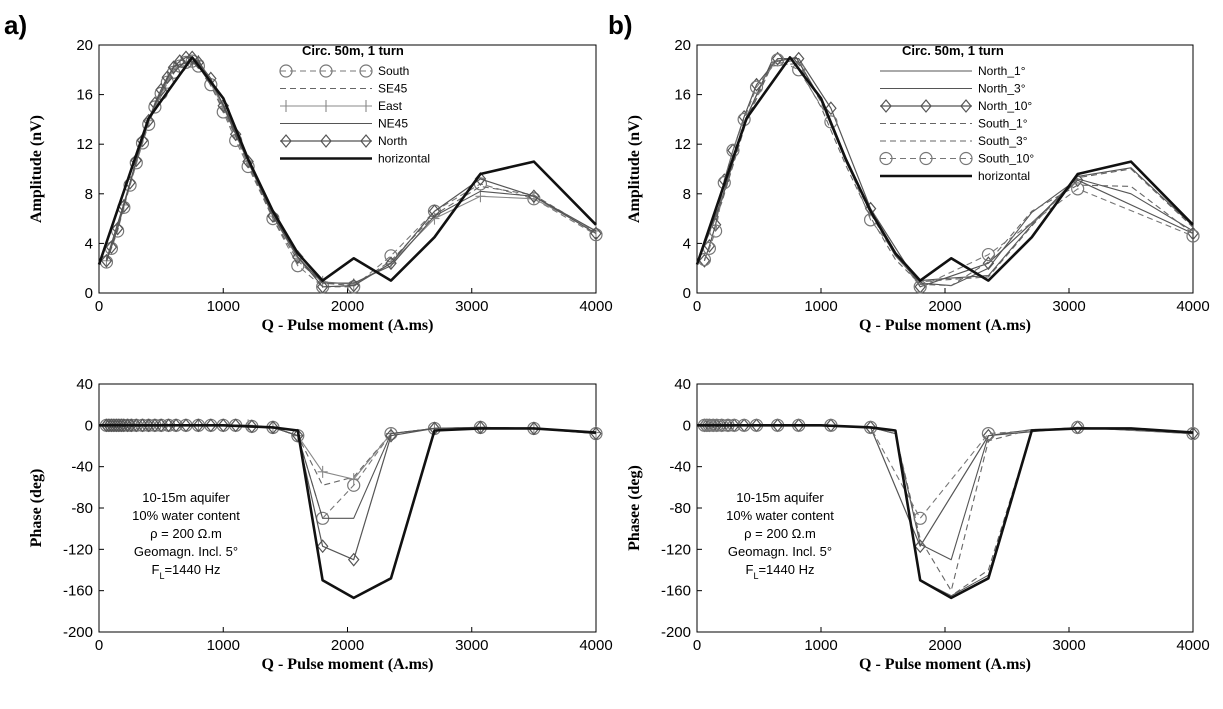  What do you see at coordinates (351, 452) in the screenshot?
I see `series-line-east` at bounding box center [351, 452].